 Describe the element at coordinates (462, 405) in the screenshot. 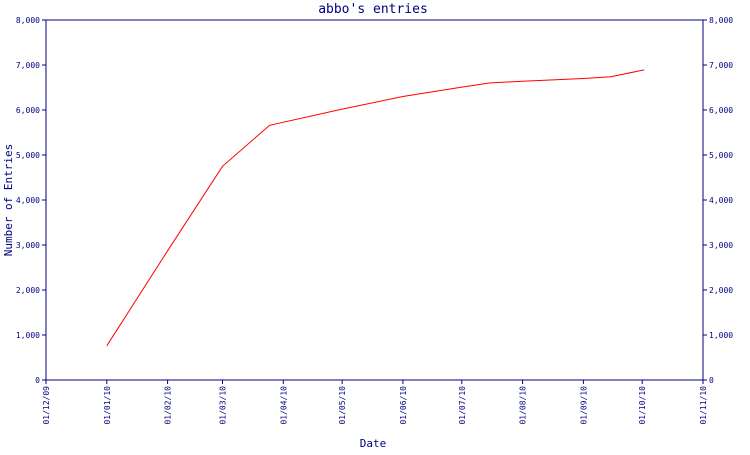

I see `x-tick-label: 01/07/10` at that location.